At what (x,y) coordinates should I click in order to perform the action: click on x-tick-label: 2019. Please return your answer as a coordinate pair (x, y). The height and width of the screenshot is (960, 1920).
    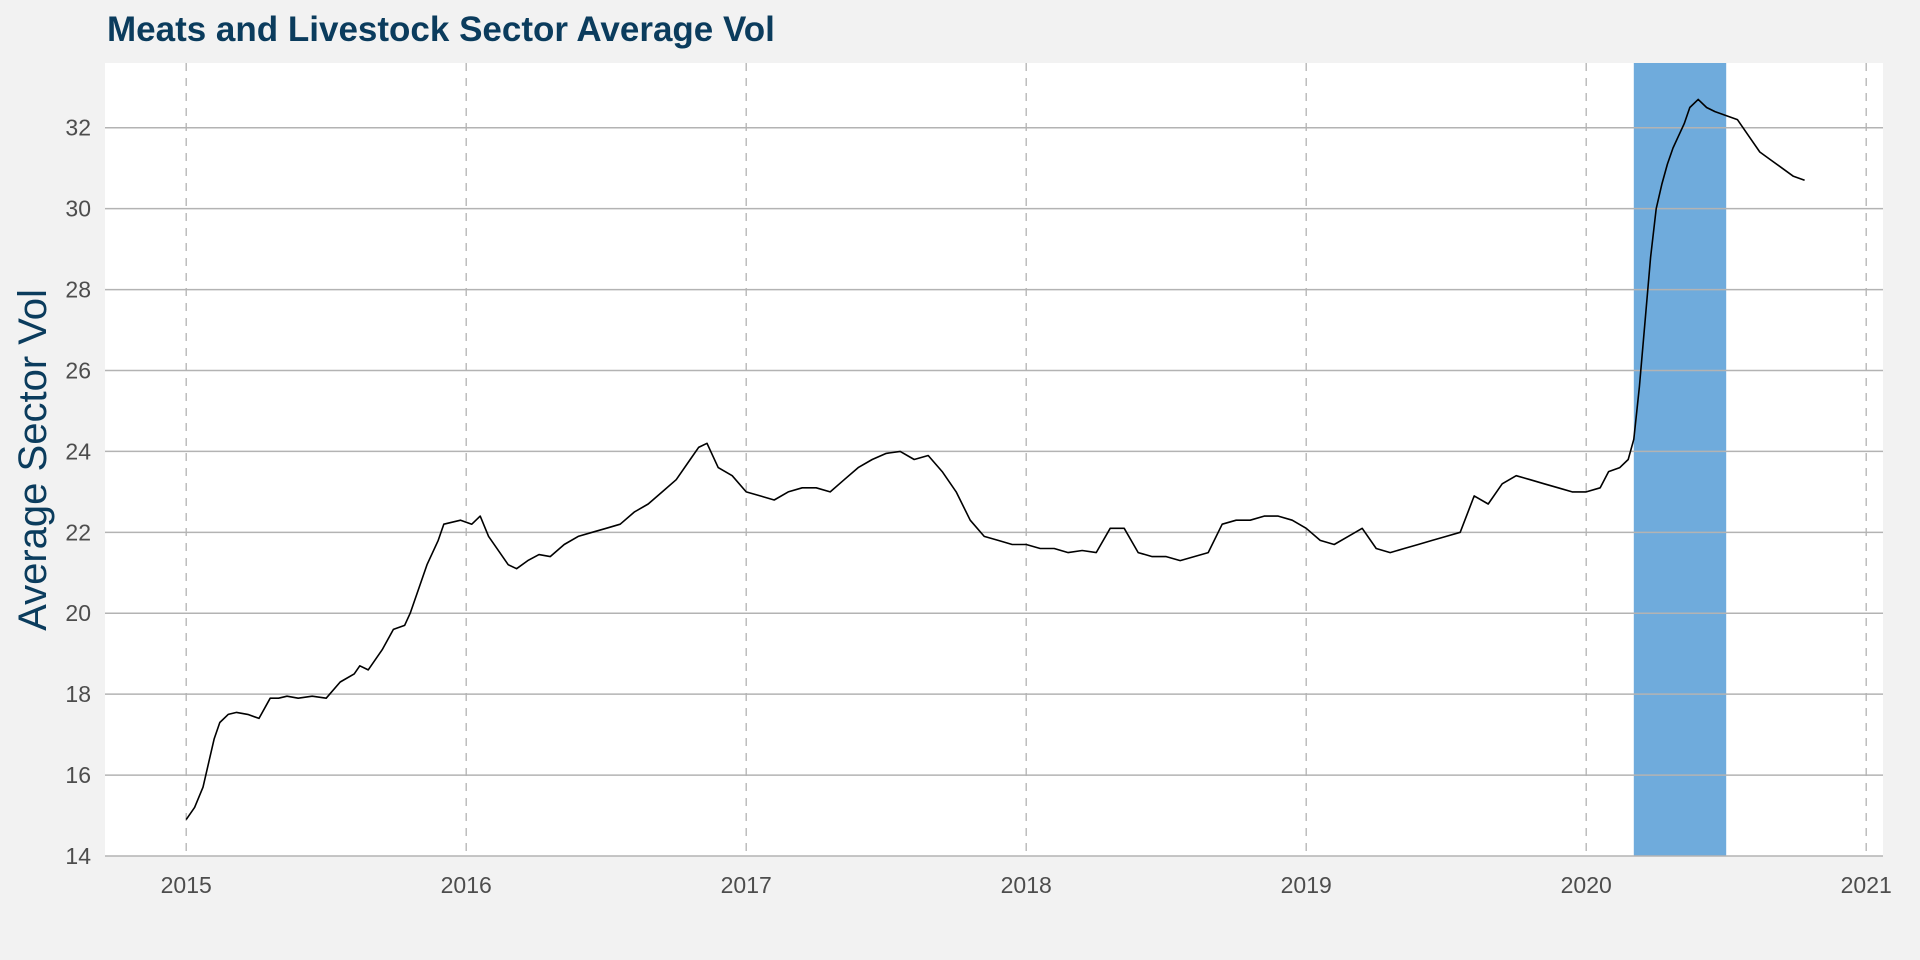
    Looking at the image, I should click on (1306, 885).